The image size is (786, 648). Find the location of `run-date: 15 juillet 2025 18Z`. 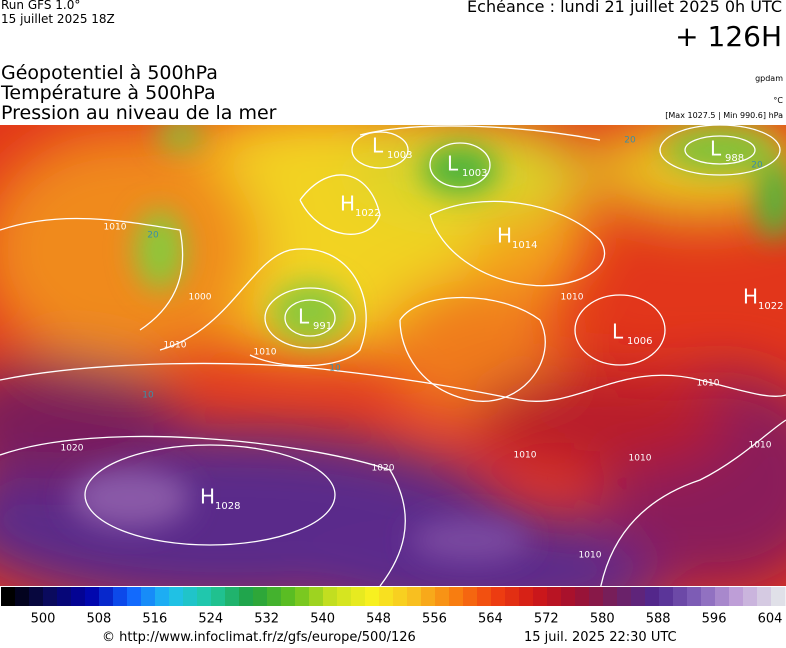

run-date: 15 juillet 2025 18Z is located at coordinates (58, 19).